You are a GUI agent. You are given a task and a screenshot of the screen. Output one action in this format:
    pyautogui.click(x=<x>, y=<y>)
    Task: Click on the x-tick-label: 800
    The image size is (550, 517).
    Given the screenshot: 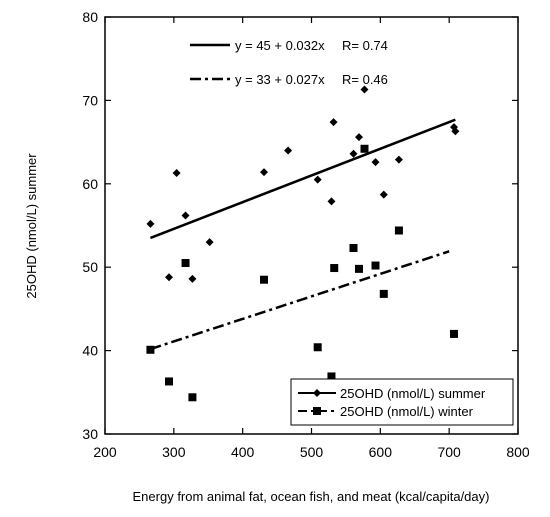 What is the action you would take?
    pyautogui.click(x=518, y=452)
    